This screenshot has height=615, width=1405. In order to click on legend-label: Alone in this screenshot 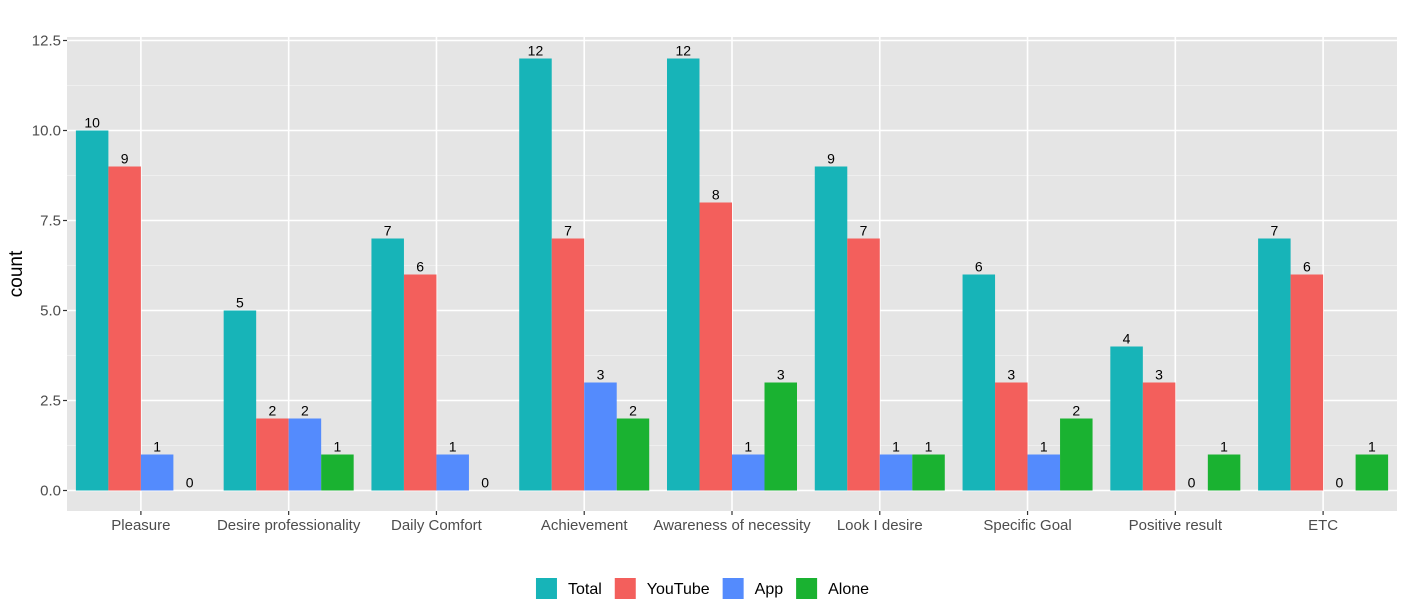, I will do `click(848, 589)`.